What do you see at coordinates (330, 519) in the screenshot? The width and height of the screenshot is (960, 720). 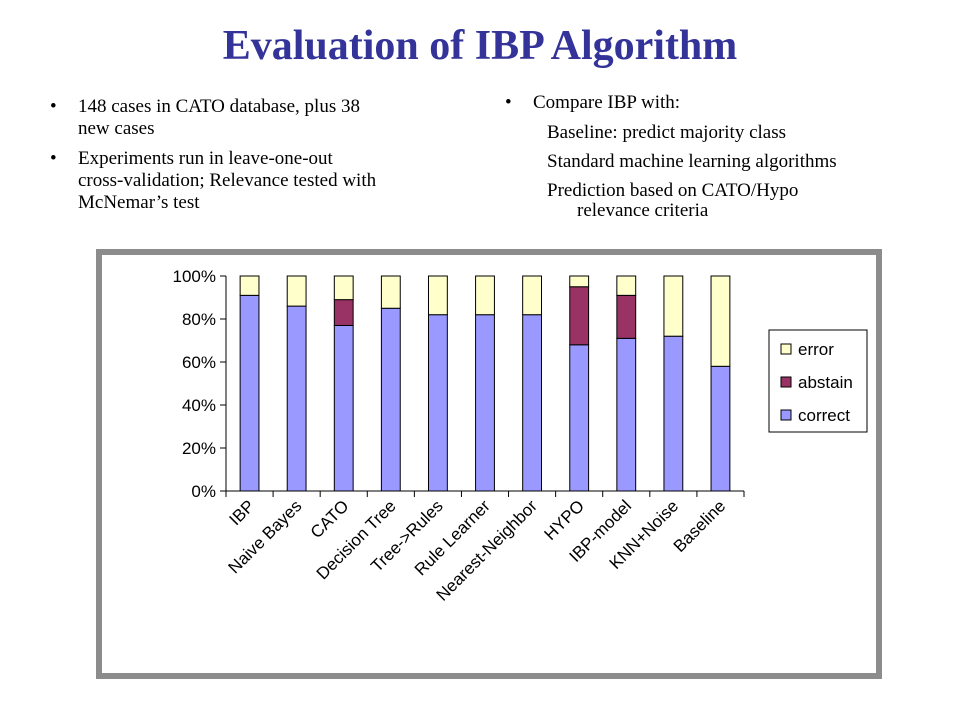 I see `x-tick-label: CATO` at bounding box center [330, 519].